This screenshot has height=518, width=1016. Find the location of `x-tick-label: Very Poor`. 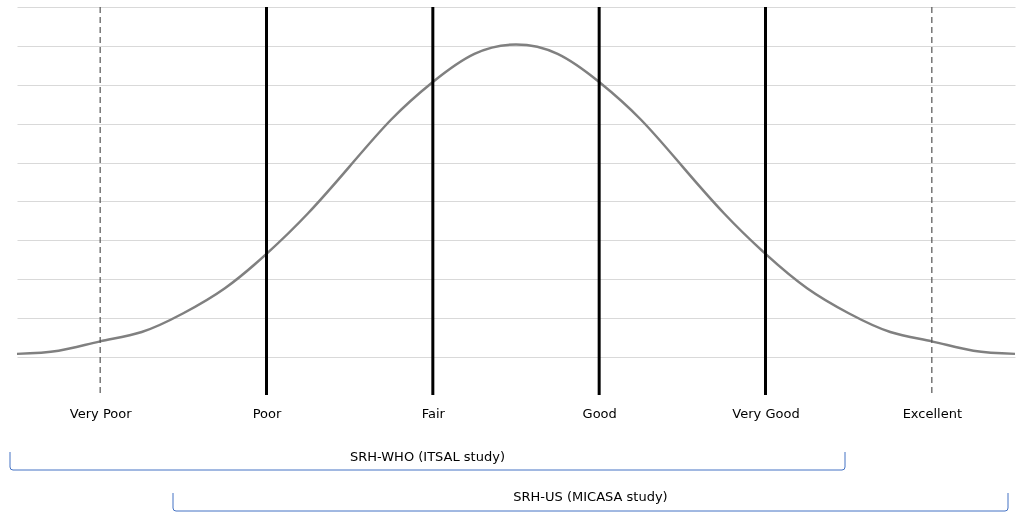

x-tick-label: Very Poor is located at coordinates (101, 413).